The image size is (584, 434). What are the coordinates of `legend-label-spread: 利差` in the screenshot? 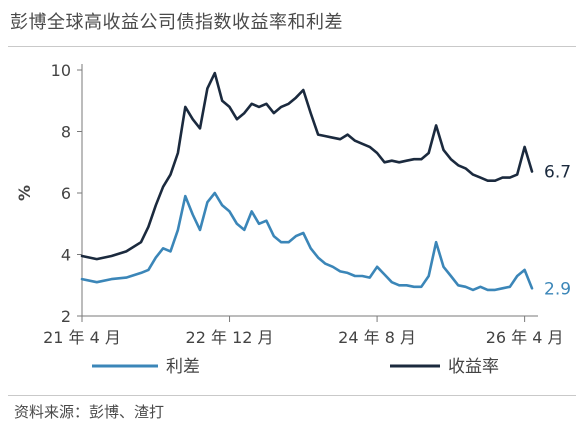 It's located at (183, 367).